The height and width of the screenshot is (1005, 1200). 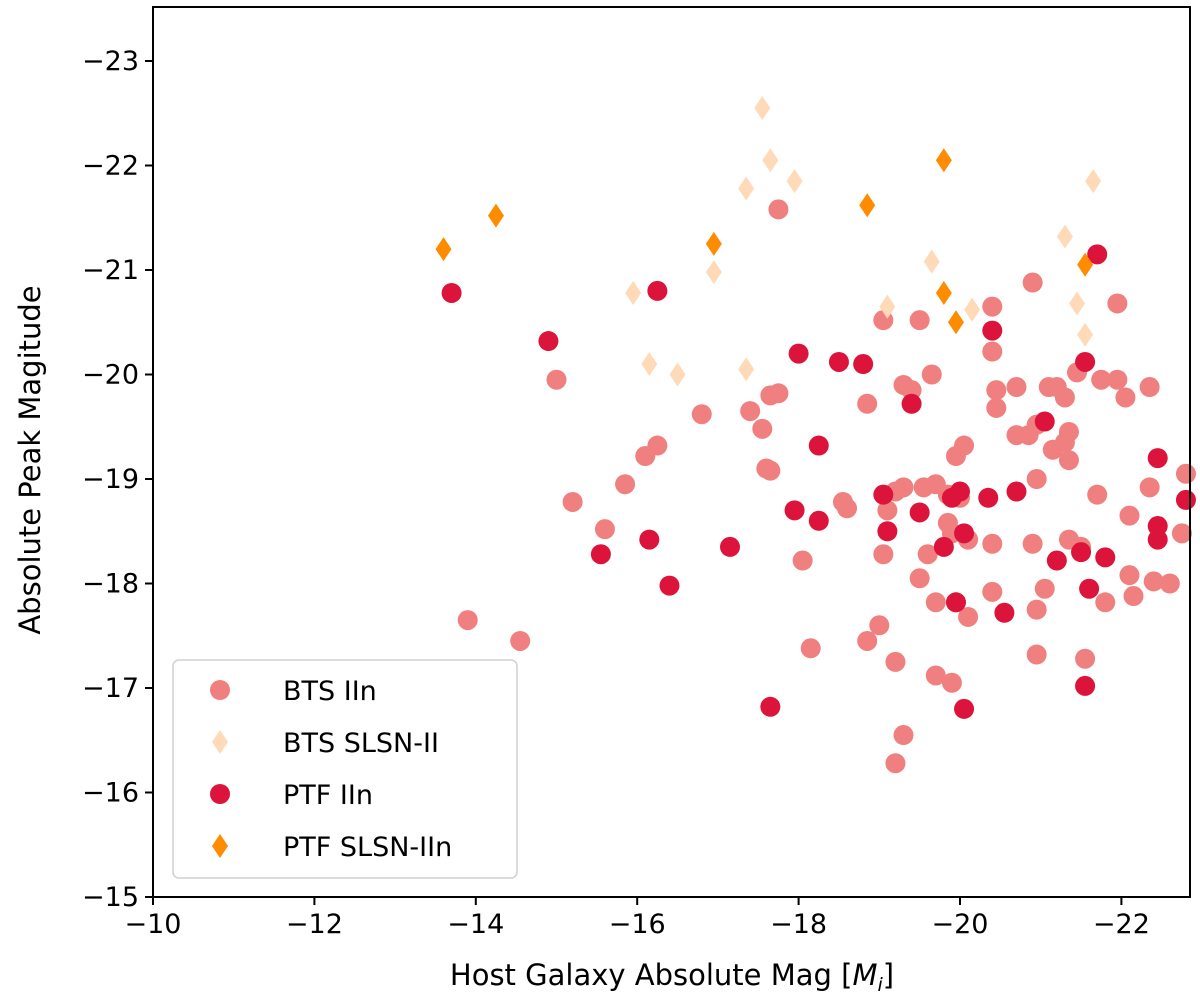 I want to click on x-axis-label-math: M, so click(x=864, y=975).